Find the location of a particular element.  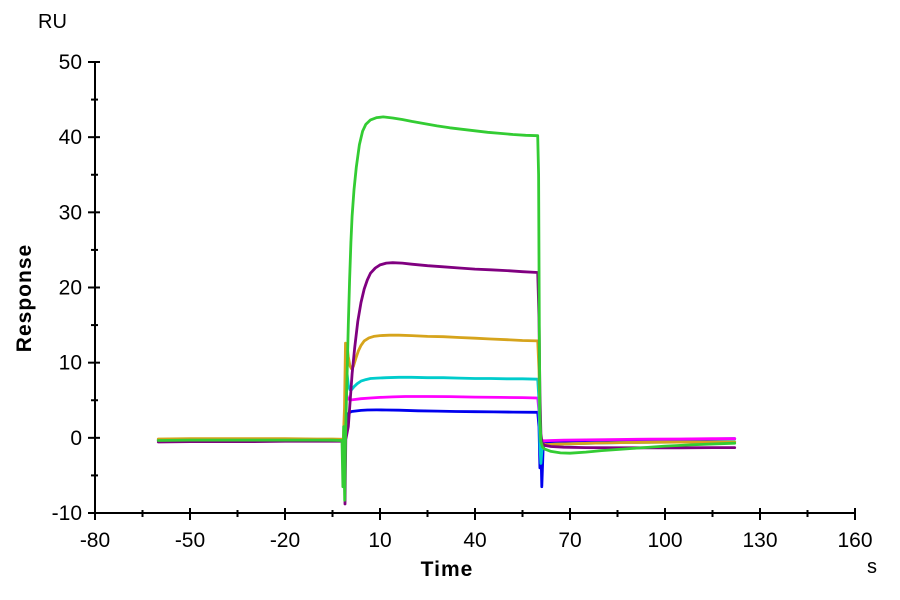

y-tick-label: 50 is located at coordinates (70, 62).